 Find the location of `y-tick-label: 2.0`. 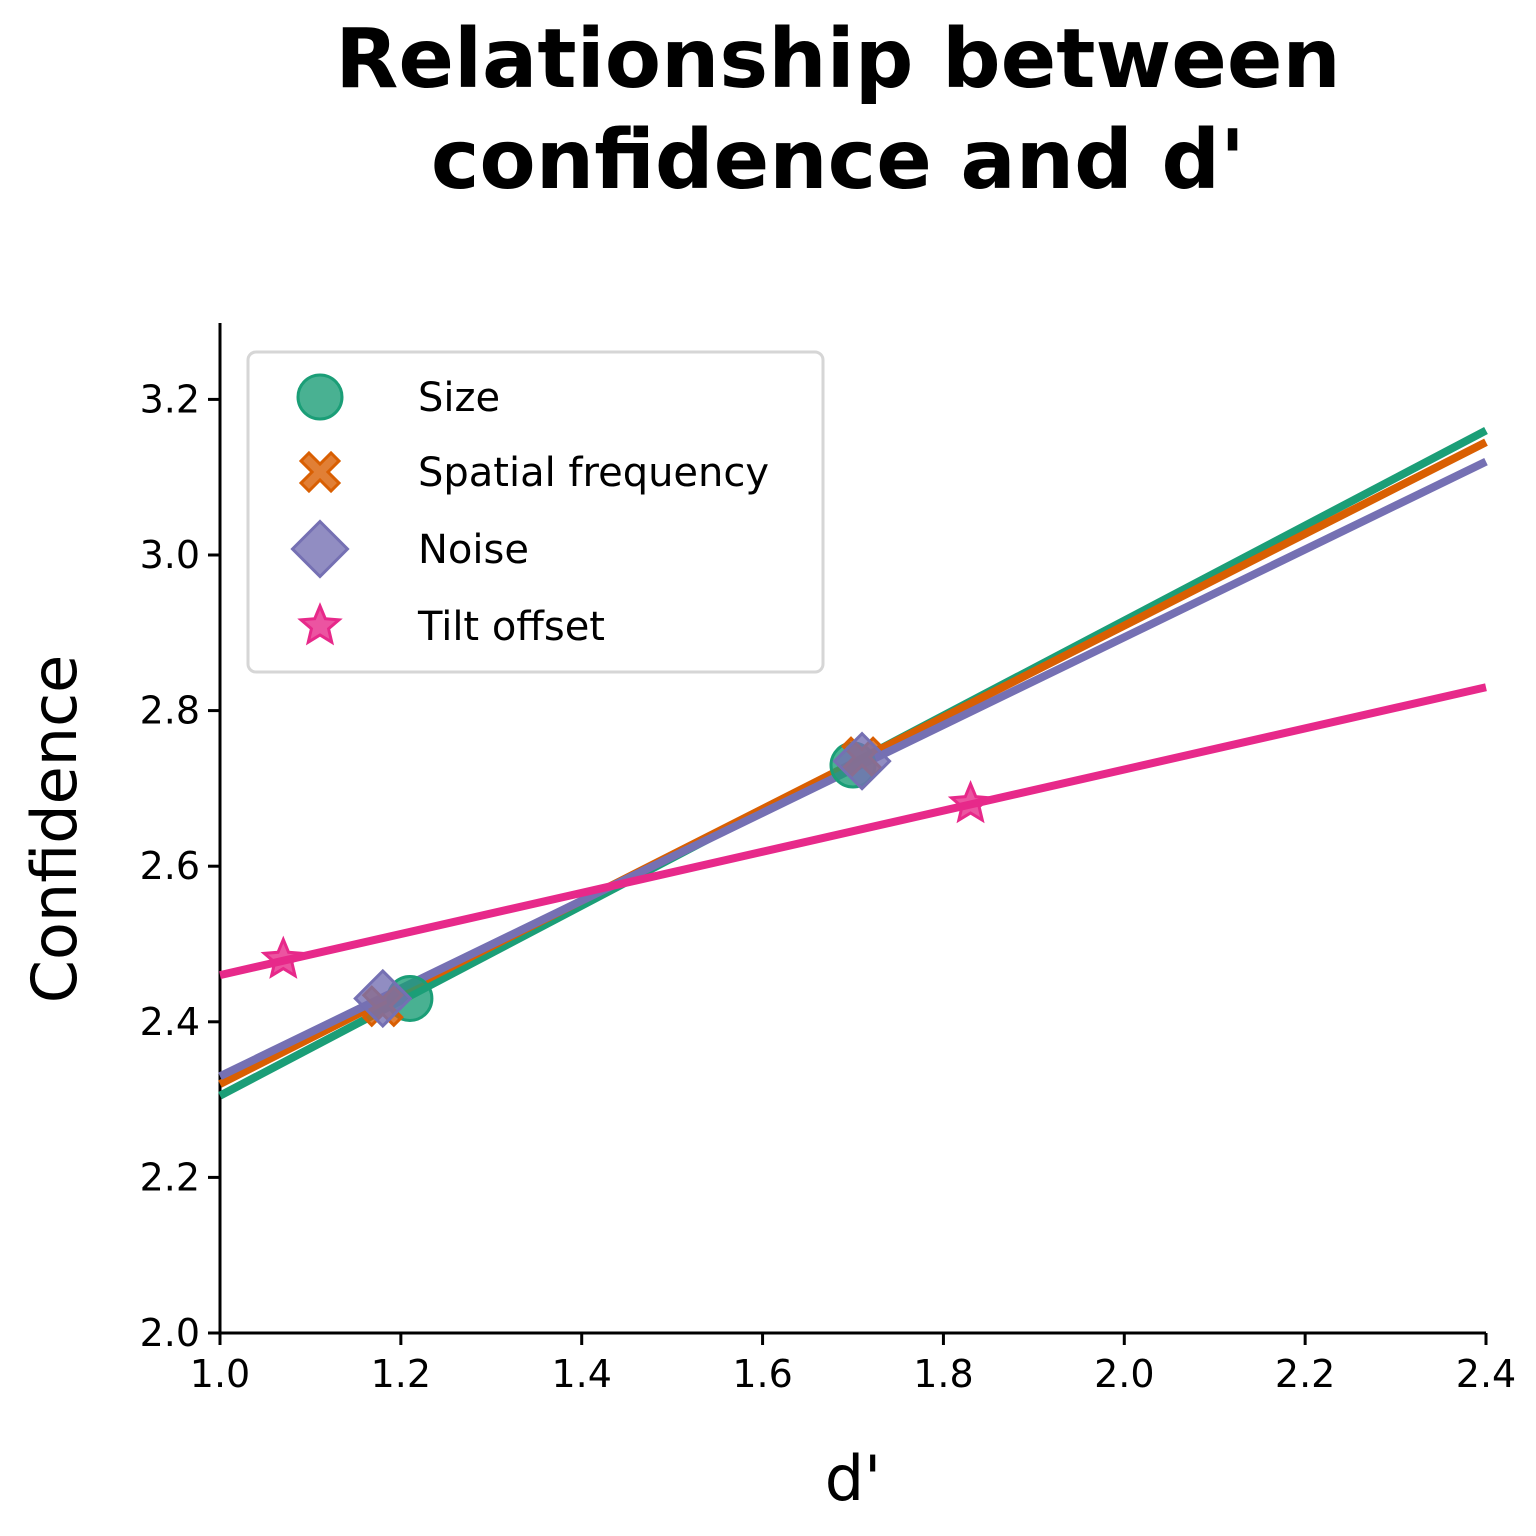

y-tick-label: 2.0 is located at coordinates (170, 1333).